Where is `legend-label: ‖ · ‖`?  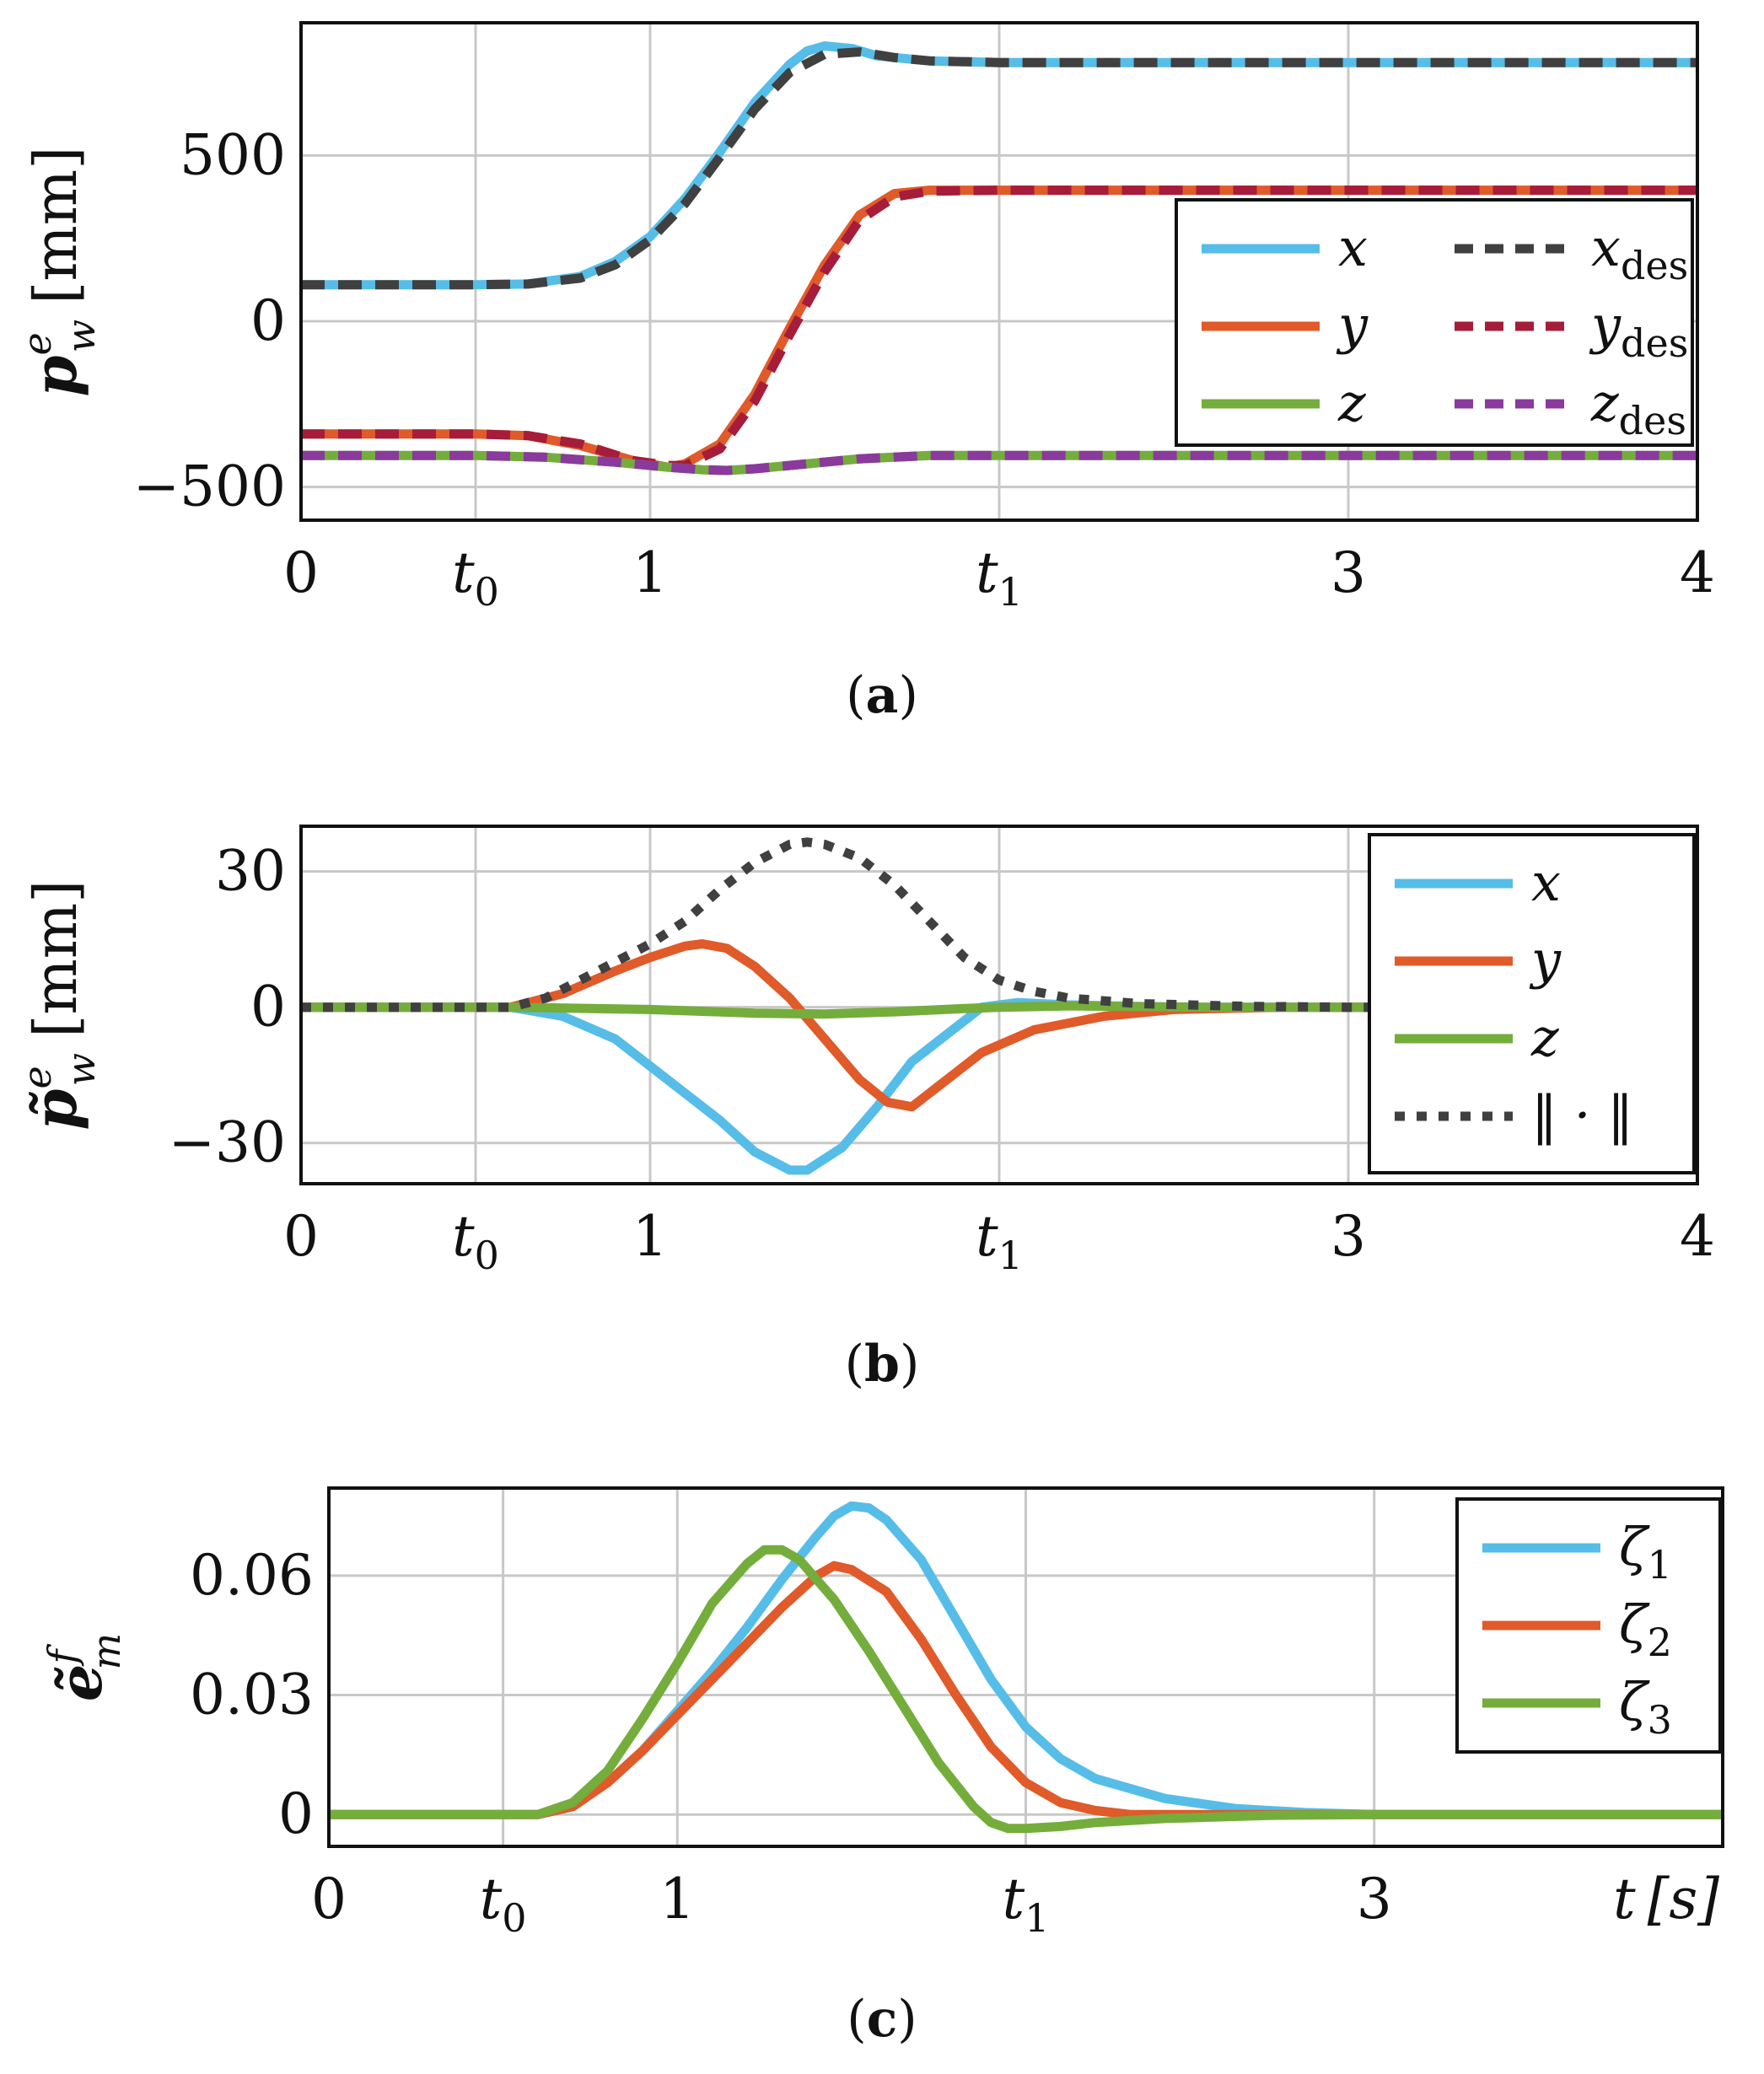
legend-label: ‖ · ‖ is located at coordinates (1582, 1115).